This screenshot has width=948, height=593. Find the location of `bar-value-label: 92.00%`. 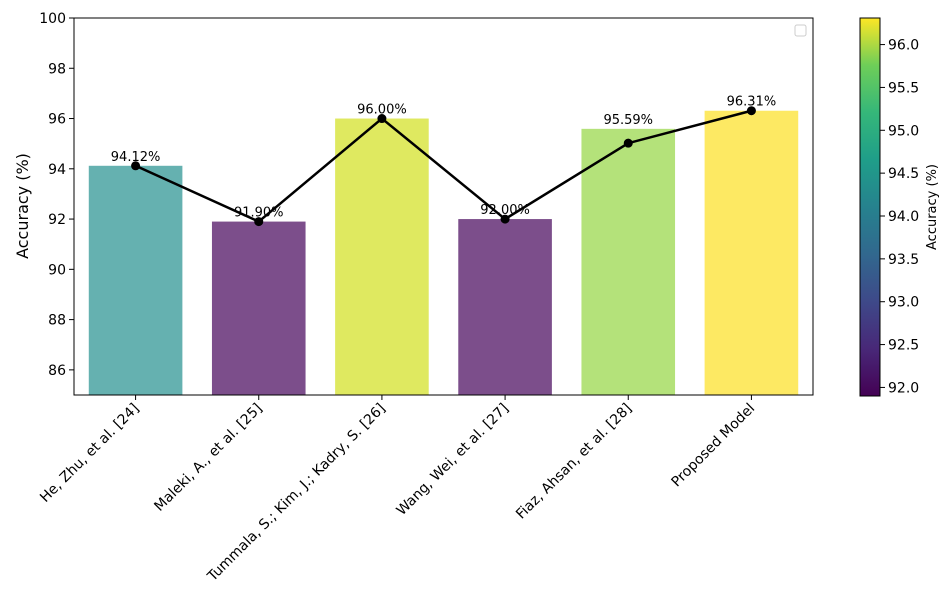

bar-value-label: 92.00% is located at coordinates (505, 210).